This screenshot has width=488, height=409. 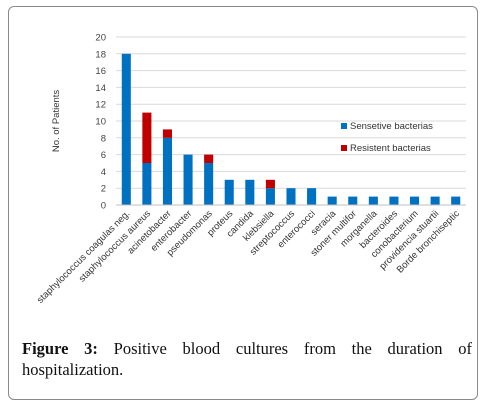 I want to click on y-tick-label: 12, so click(x=100, y=105).